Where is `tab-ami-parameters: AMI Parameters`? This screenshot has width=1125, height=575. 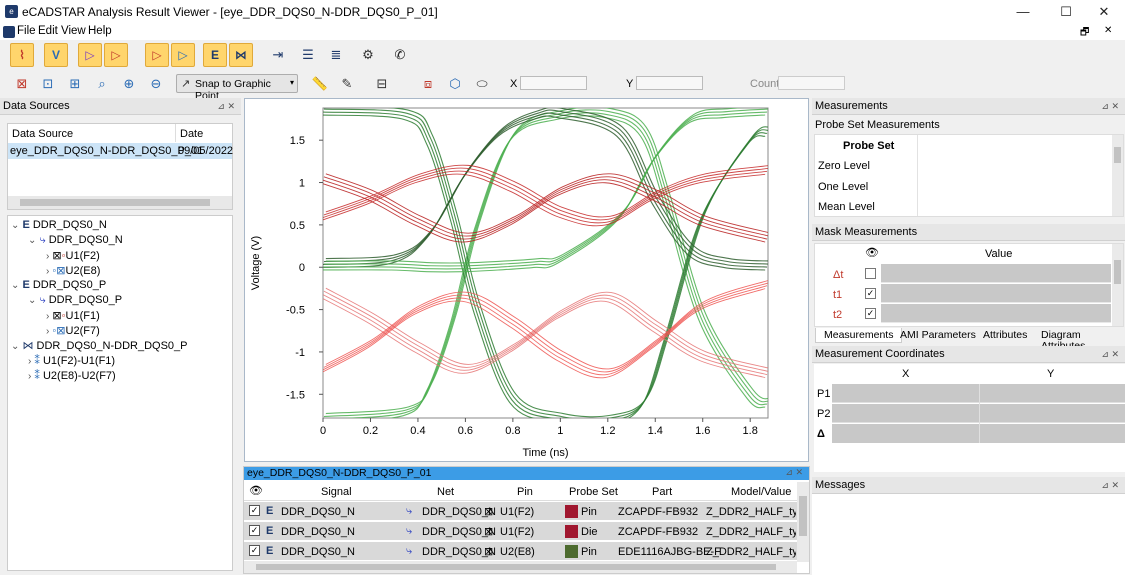 tab-ami-parameters: AMI Parameters is located at coordinates (938, 335).